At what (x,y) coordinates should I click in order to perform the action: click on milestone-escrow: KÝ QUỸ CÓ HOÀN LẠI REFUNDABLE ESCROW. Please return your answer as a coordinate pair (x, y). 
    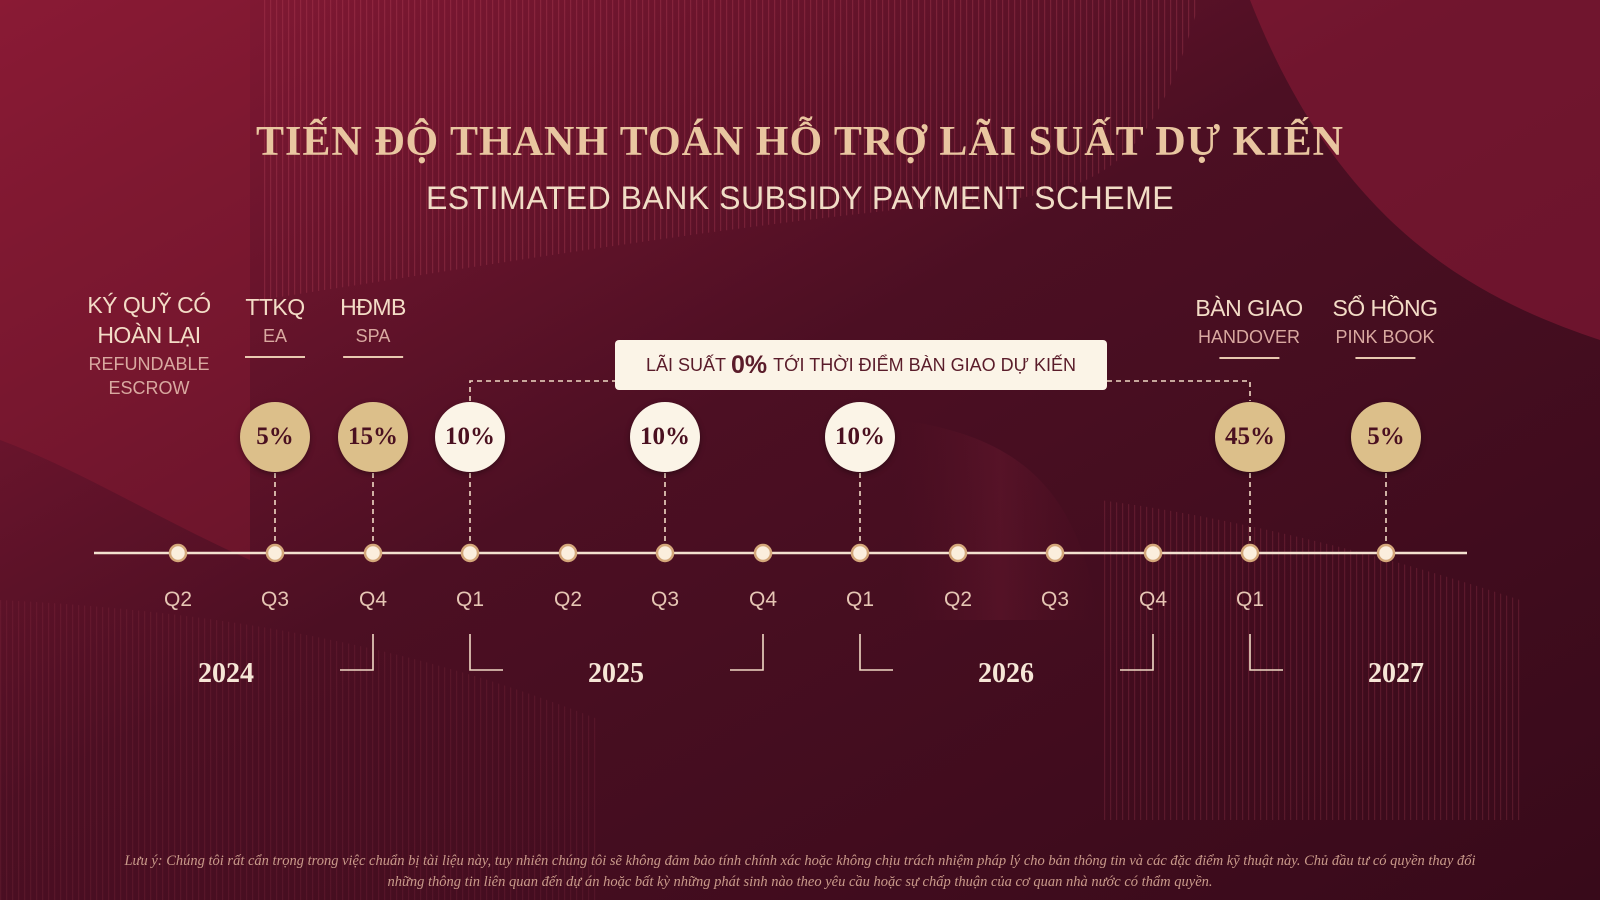
    Looking at the image, I should click on (149, 345).